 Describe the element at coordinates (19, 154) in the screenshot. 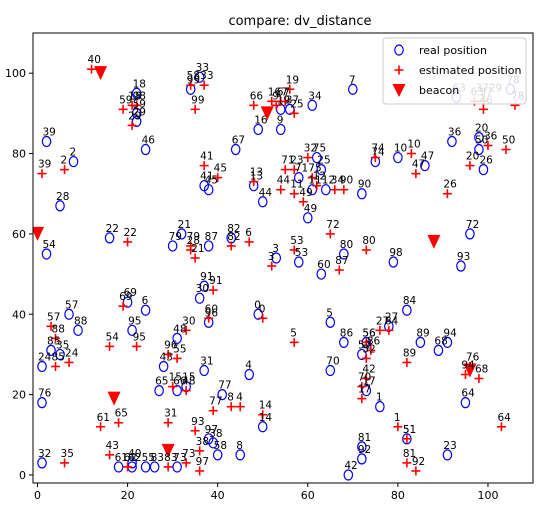

I see `y-tick-label: 80` at that location.